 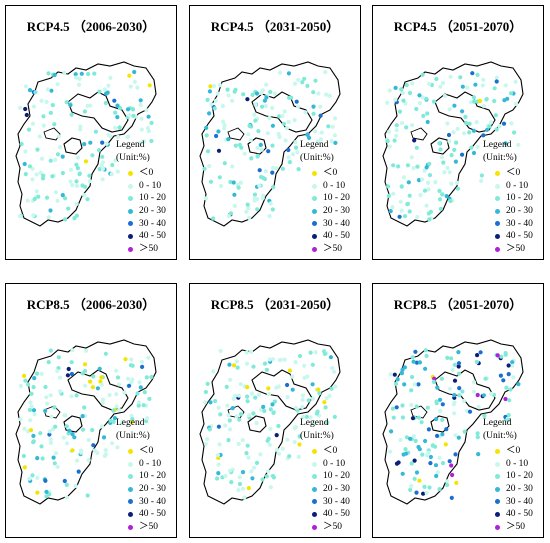 What do you see at coordinates (141, 489) in the screenshot?
I see `legend-item: 20 - 30` at bounding box center [141, 489].